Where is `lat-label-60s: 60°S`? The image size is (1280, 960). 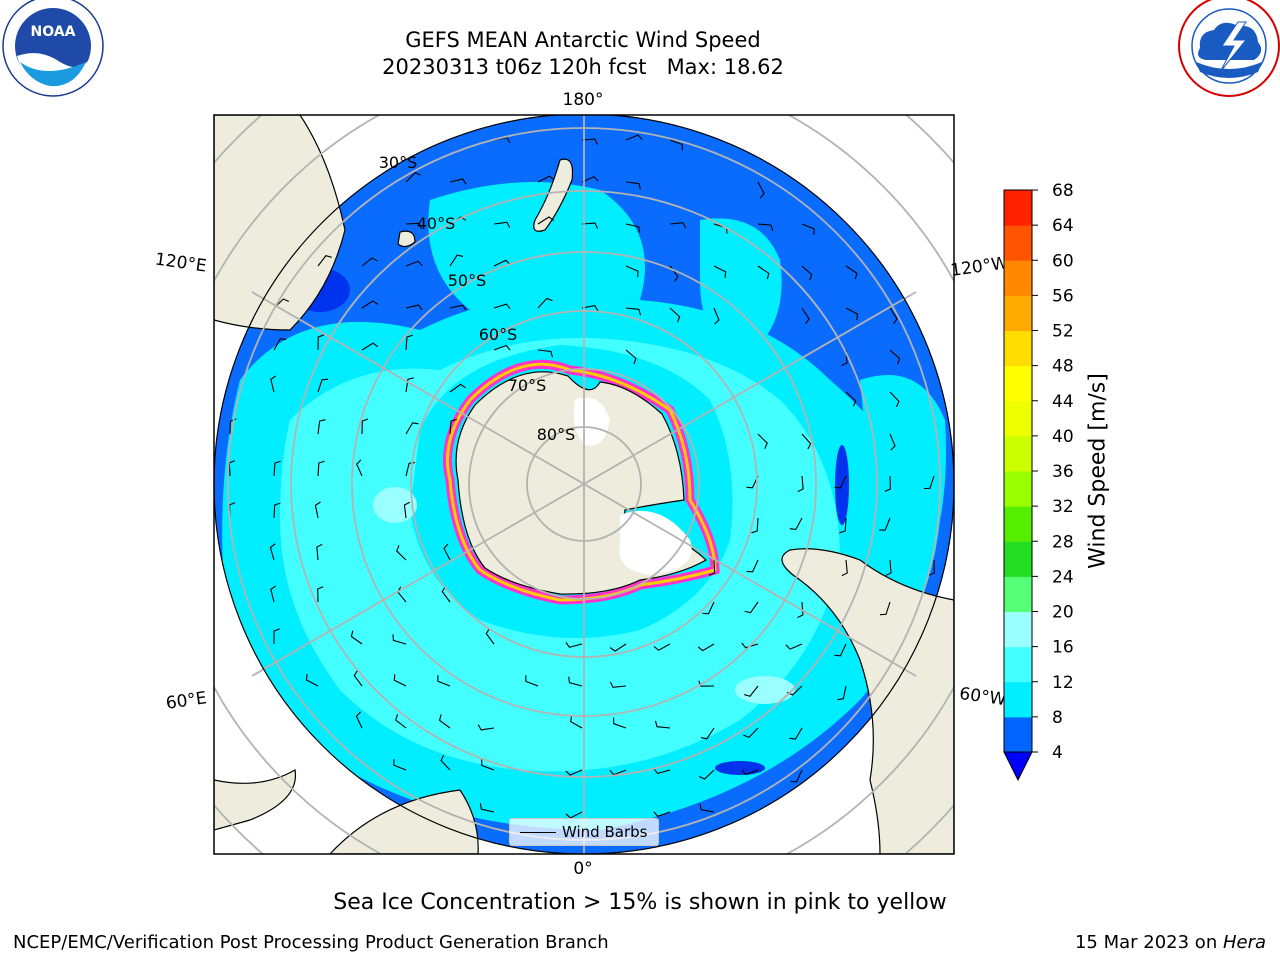 lat-label-60s: 60°S is located at coordinates (498, 334).